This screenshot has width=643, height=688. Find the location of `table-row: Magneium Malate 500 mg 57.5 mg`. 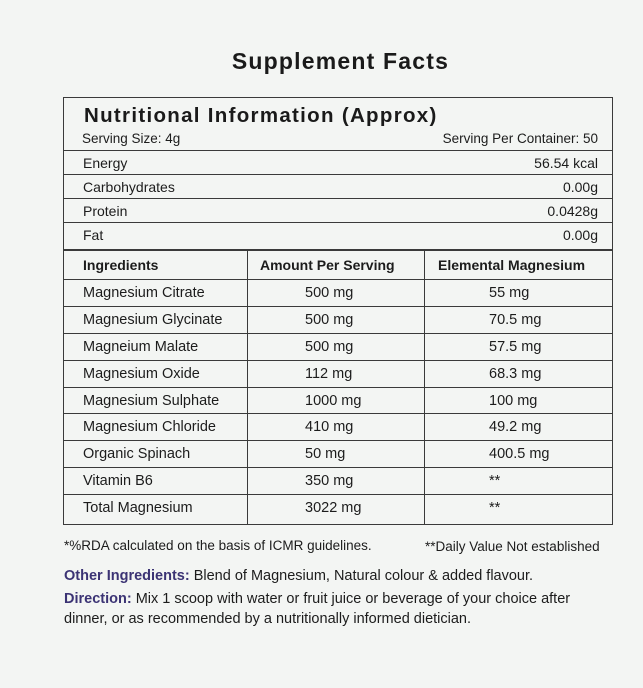

table-row: Magneium Malate 500 mg 57.5 mg is located at coordinates (338, 347).